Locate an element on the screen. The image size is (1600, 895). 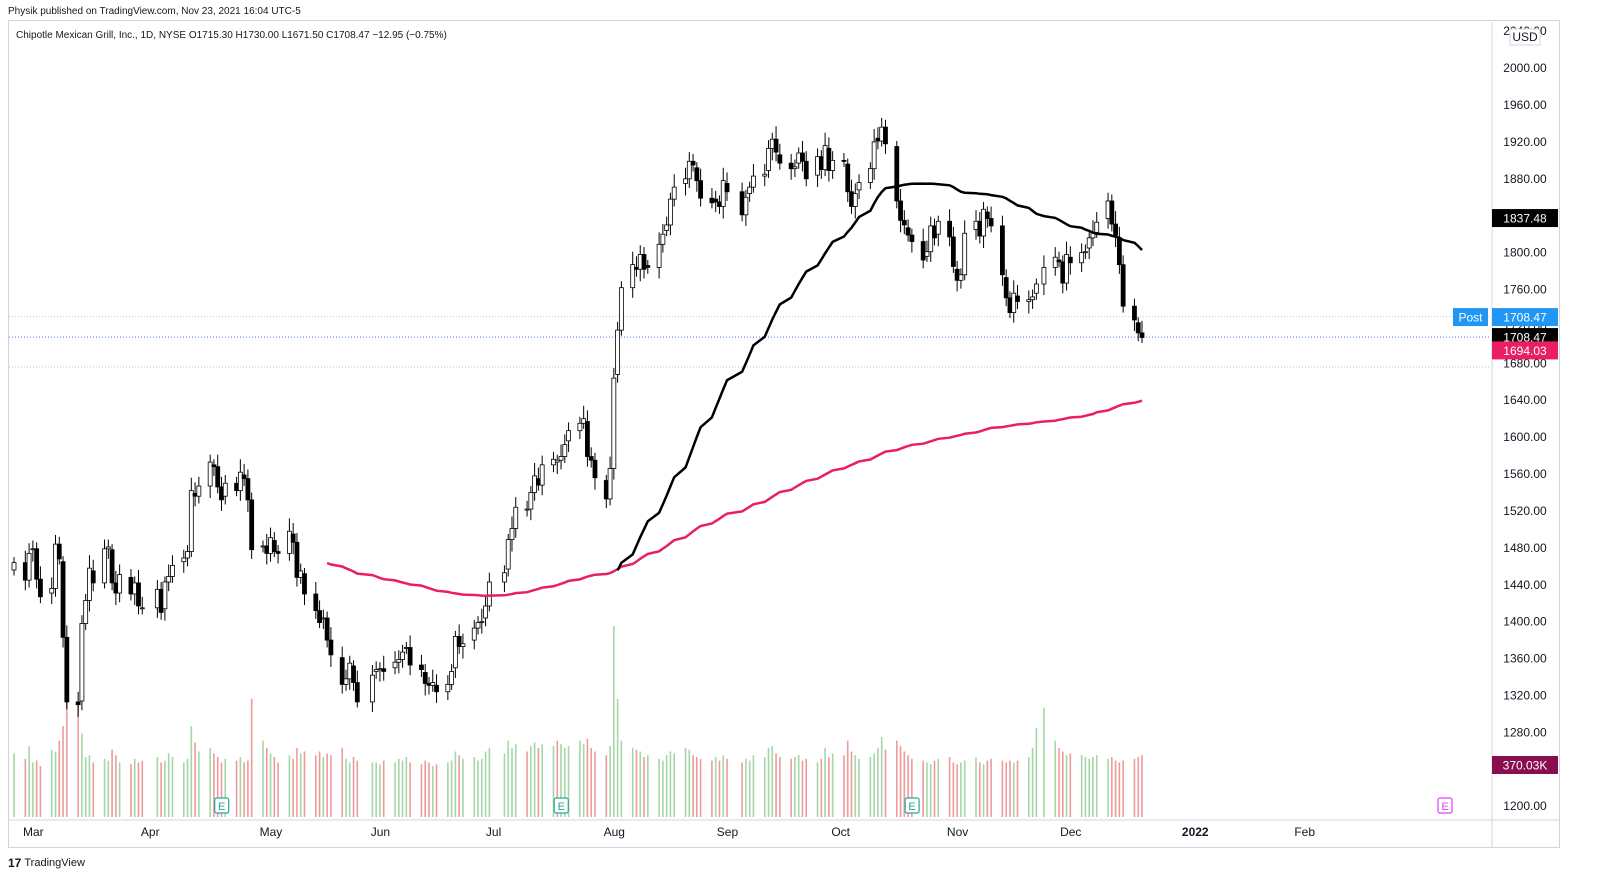
y-tick-label: 1640.00 is located at coordinates (1525, 400).